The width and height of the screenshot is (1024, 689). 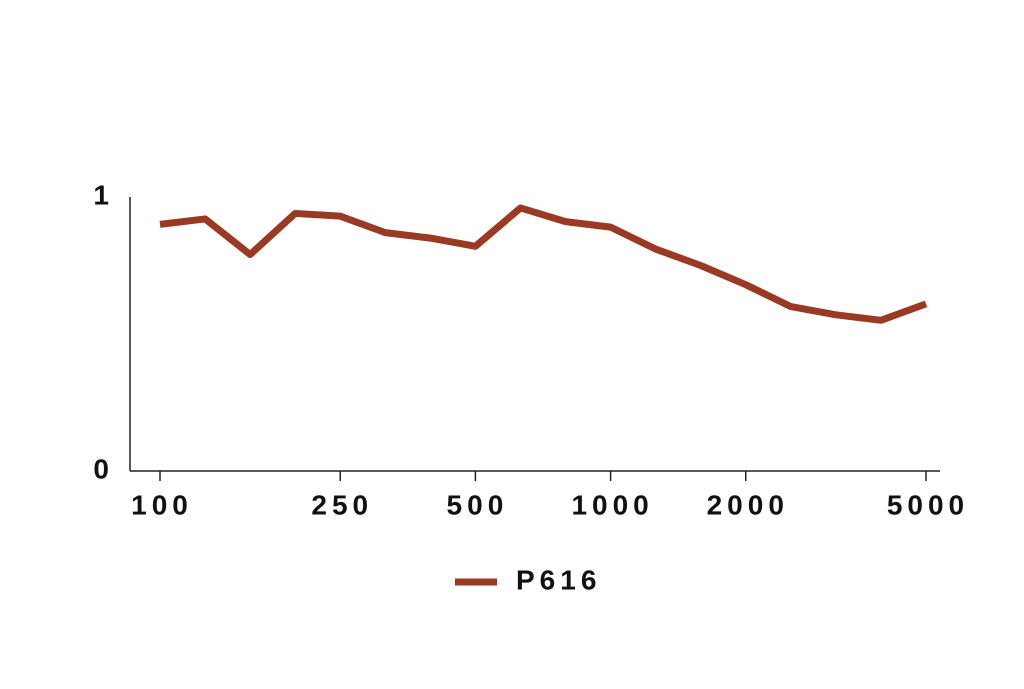 I want to click on x-tick-label: 500, so click(x=478, y=504).